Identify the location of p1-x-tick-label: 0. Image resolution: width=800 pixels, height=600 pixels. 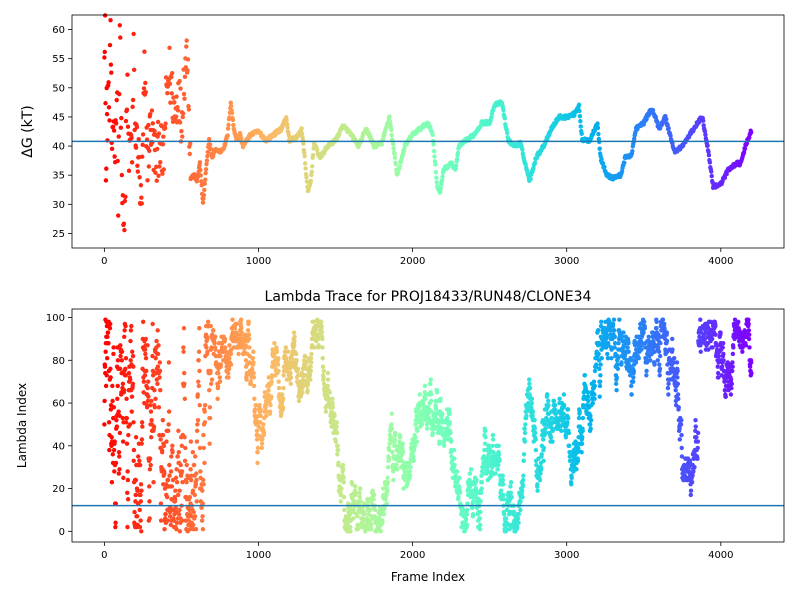
(104, 555).